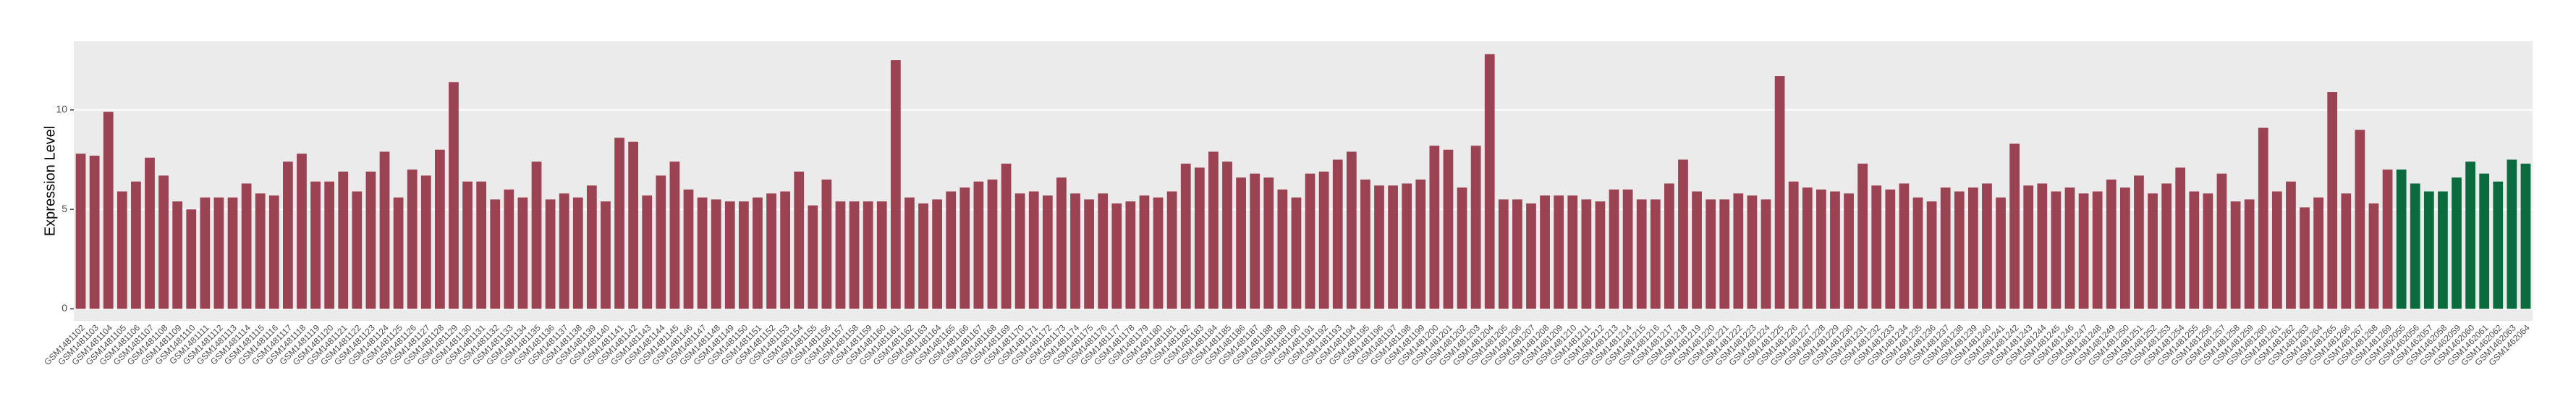 This screenshot has height=420, width=2576. Describe the element at coordinates (50, 181) in the screenshot. I see `y-axis-title: Expression Level` at that location.